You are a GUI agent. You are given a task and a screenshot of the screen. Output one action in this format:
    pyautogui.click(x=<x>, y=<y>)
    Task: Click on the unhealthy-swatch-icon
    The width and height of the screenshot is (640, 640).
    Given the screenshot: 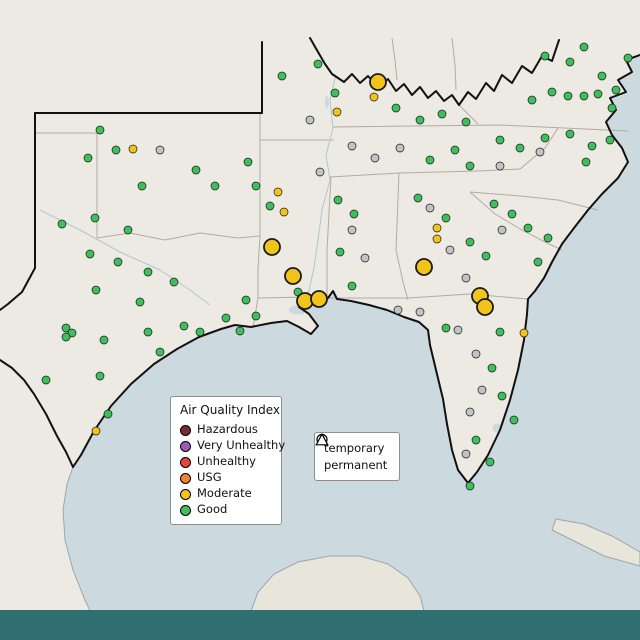 What is the action you would take?
    pyautogui.click(x=185, y=462)
    